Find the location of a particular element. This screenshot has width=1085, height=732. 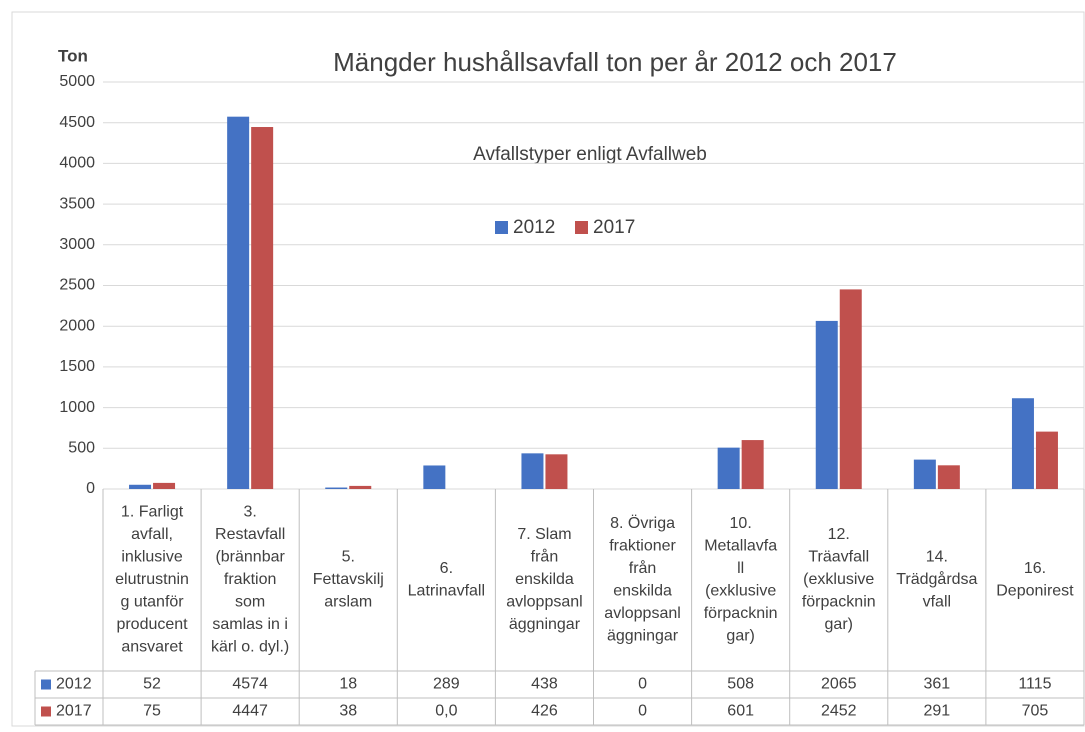

x-tick-label: elutrustnin is located at coordinates (152, 579).